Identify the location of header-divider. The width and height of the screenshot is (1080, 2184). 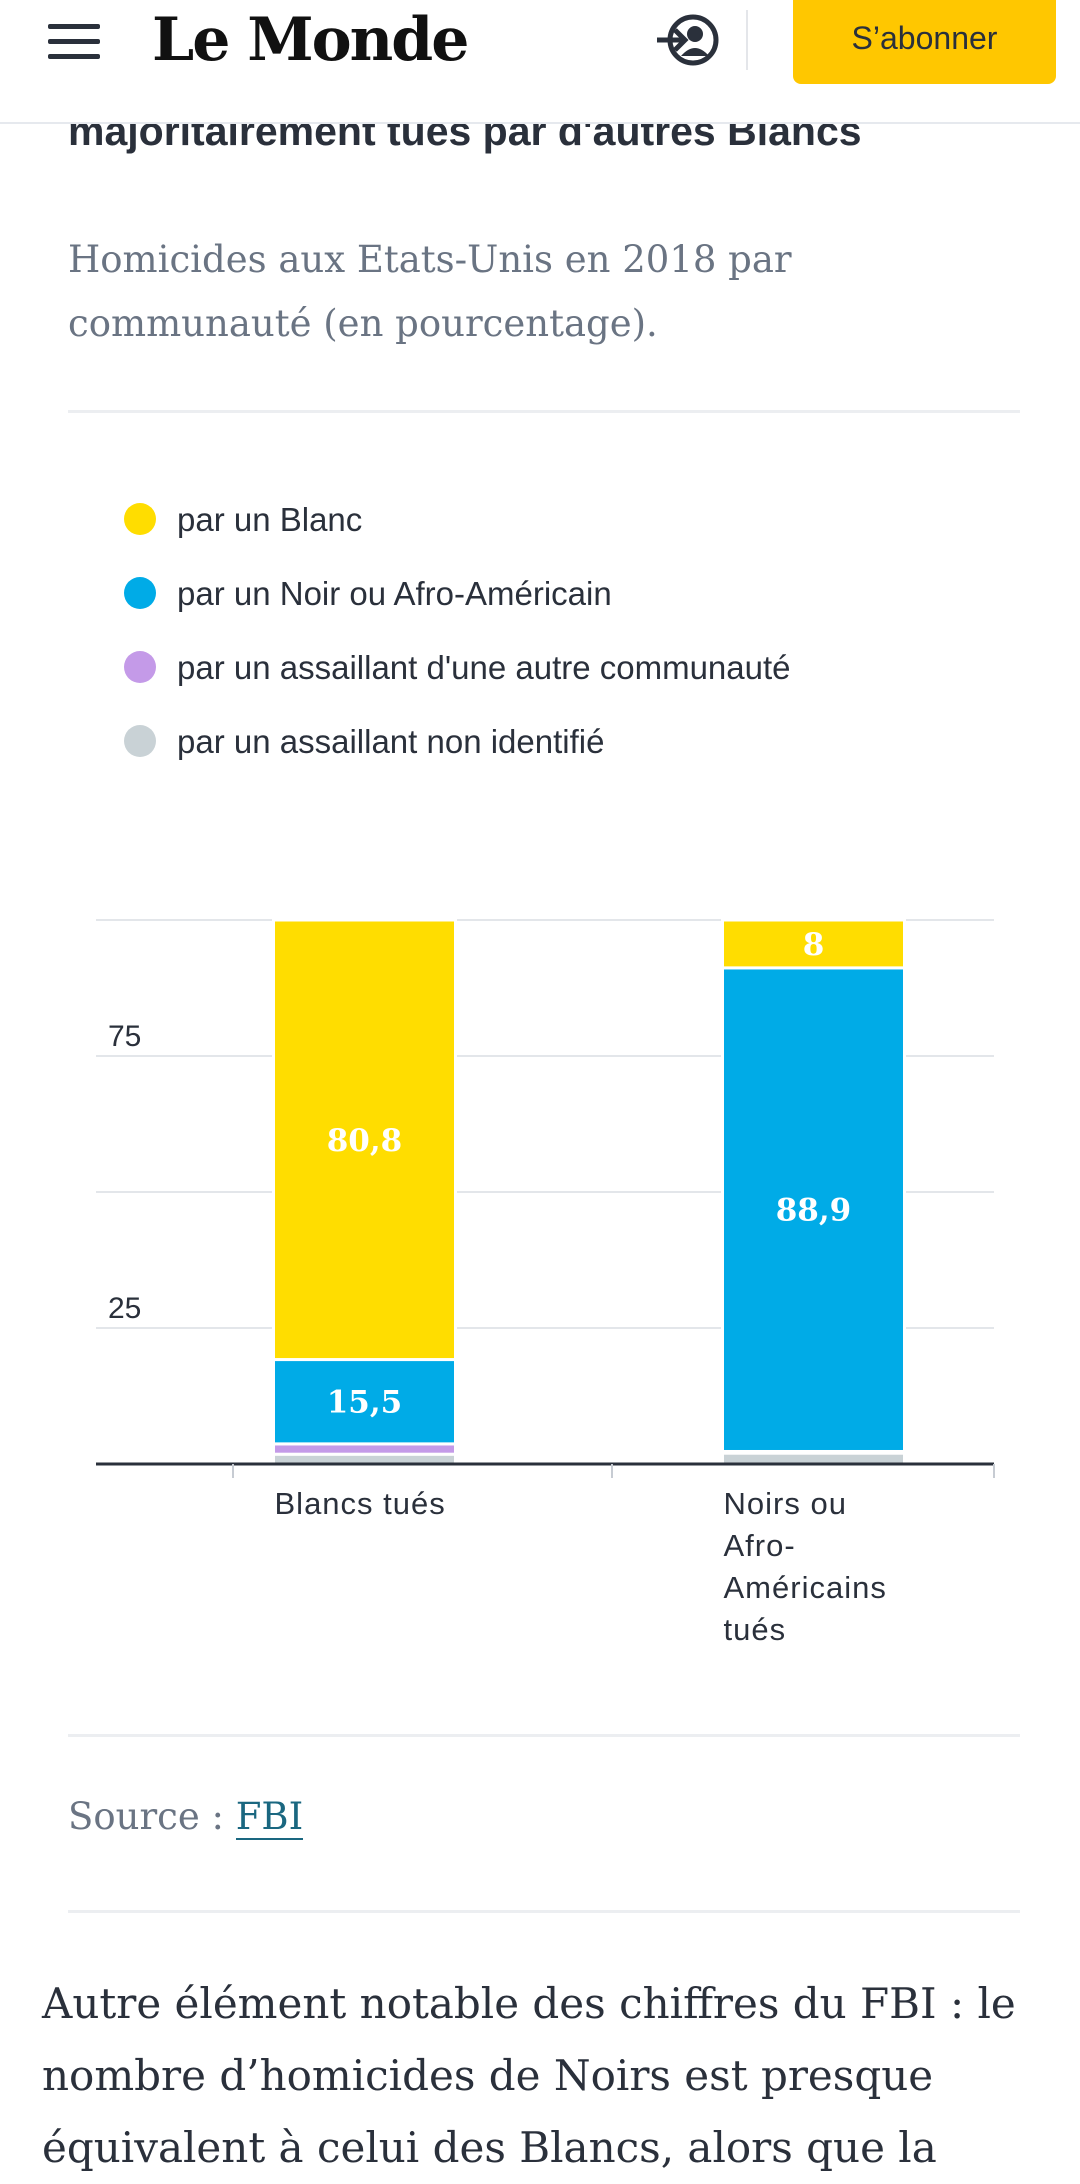
(747, 40).